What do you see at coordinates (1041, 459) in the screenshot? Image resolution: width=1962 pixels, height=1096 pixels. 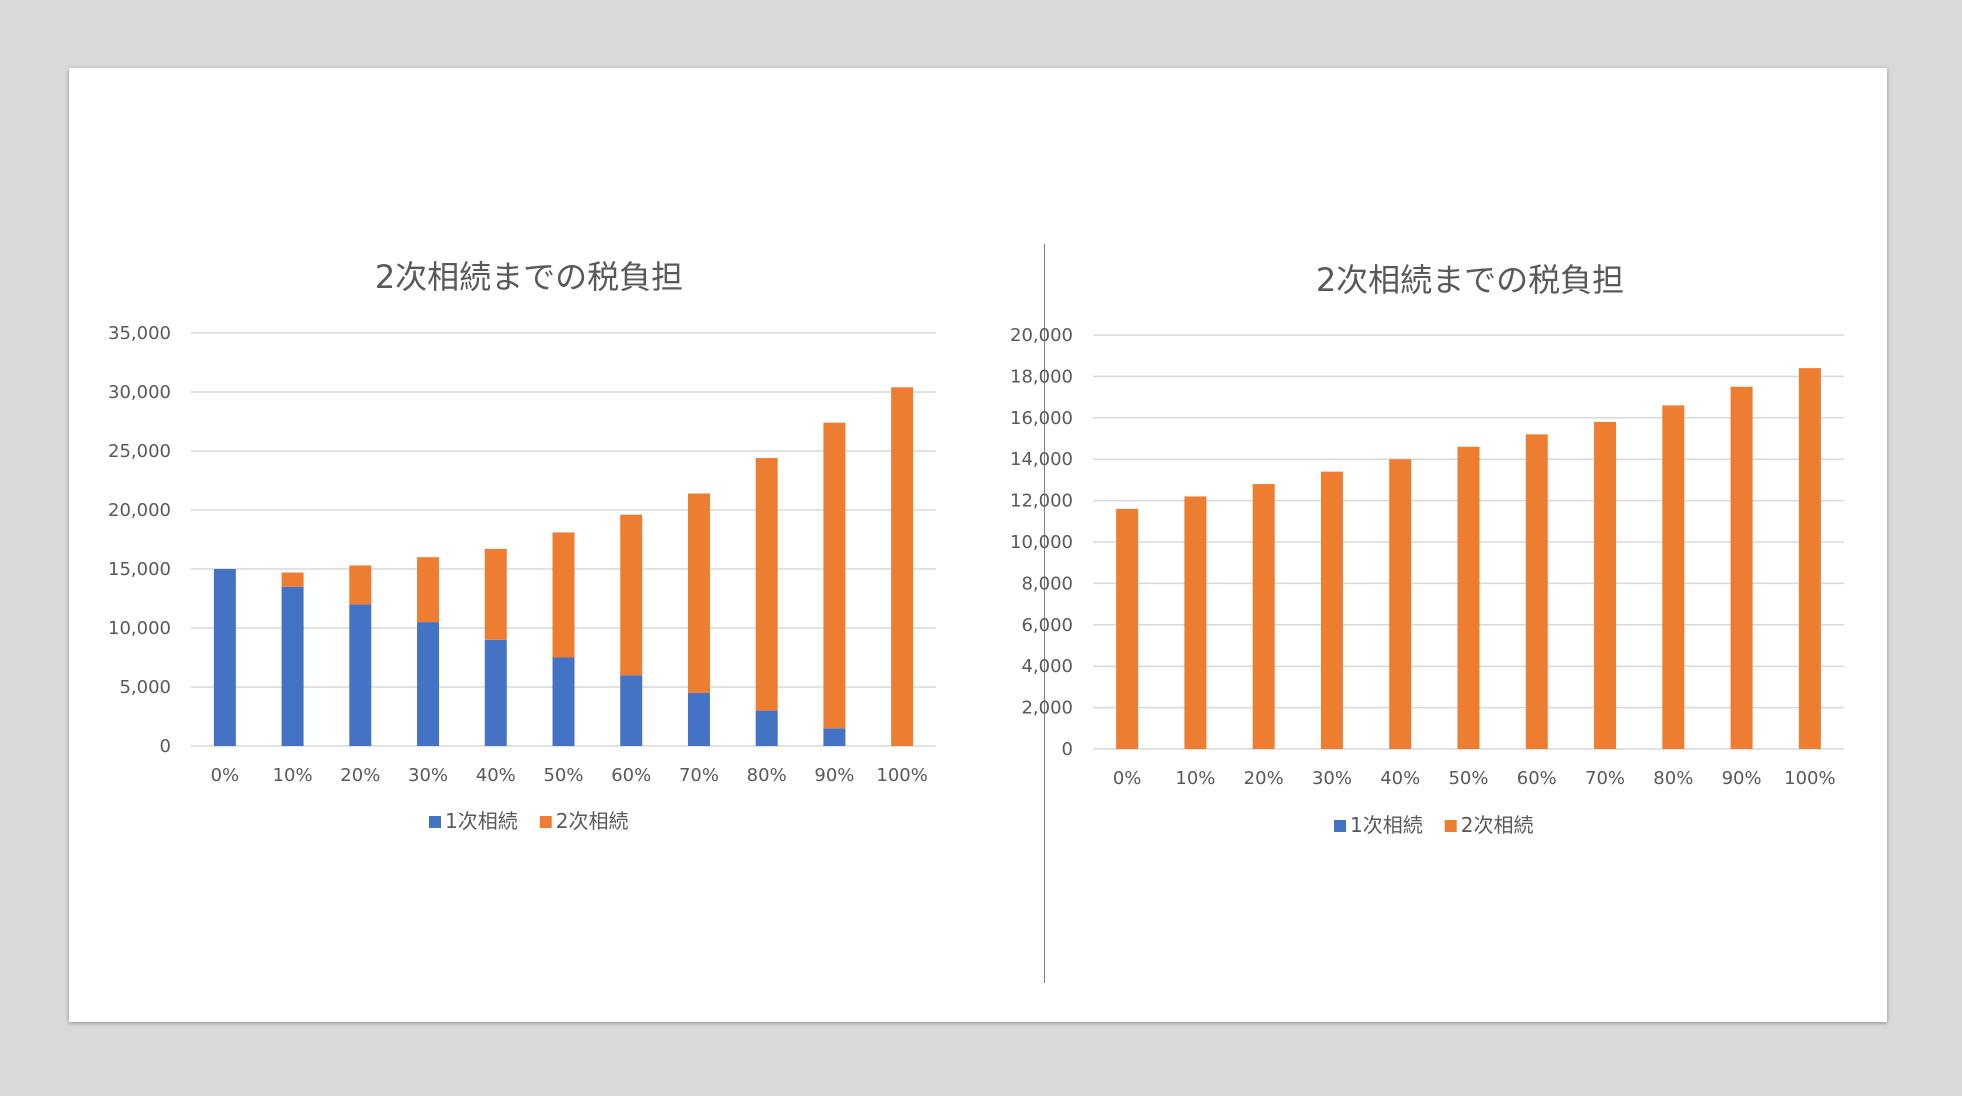 I see `y-tick-label: 14,000` at bounding box center [1041, 459].